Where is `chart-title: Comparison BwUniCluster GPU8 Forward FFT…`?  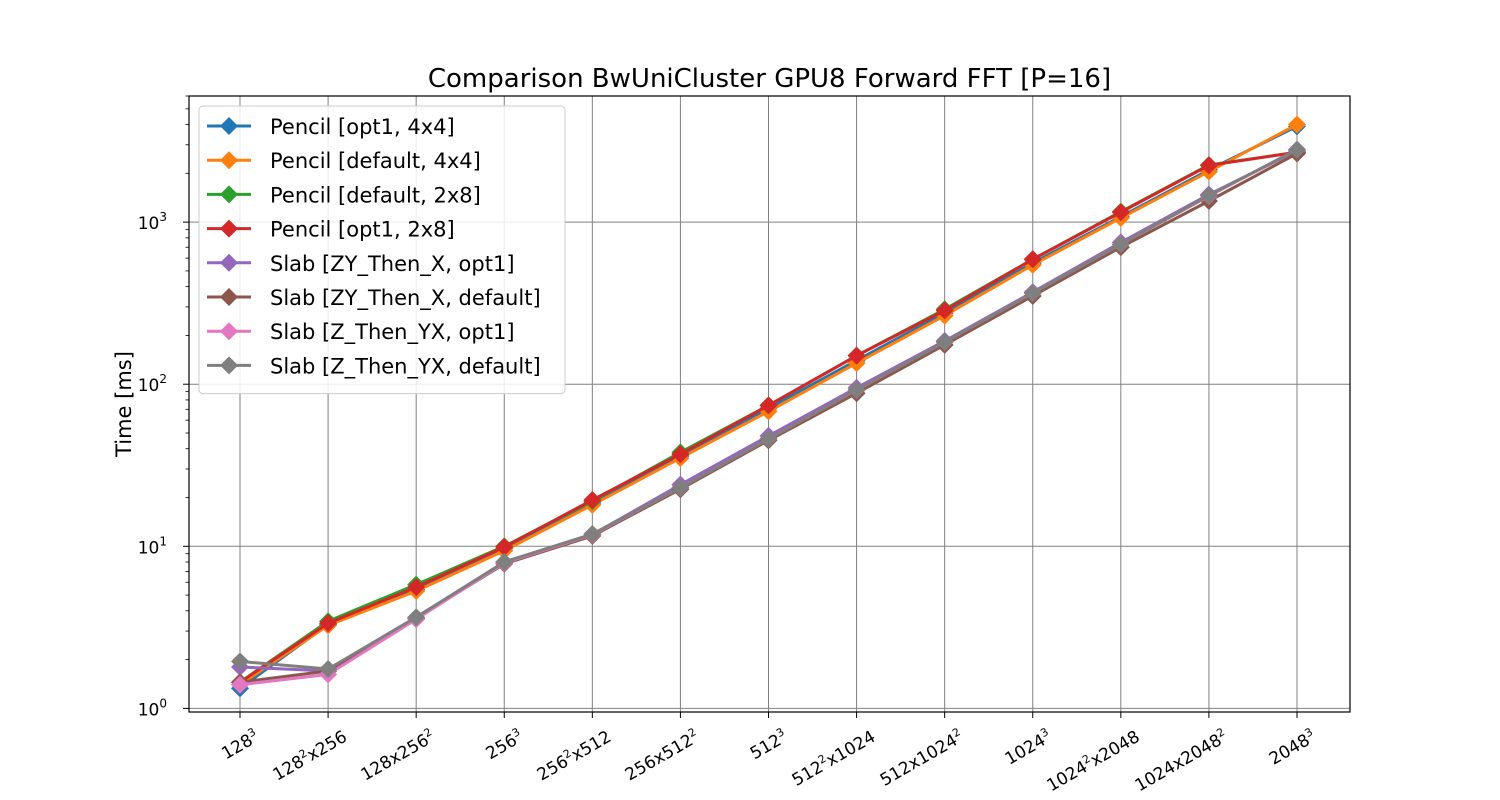
chart-title: Comparison BwUniCluster GPU8 Forward FFT… is located at coordinates (769, 79).